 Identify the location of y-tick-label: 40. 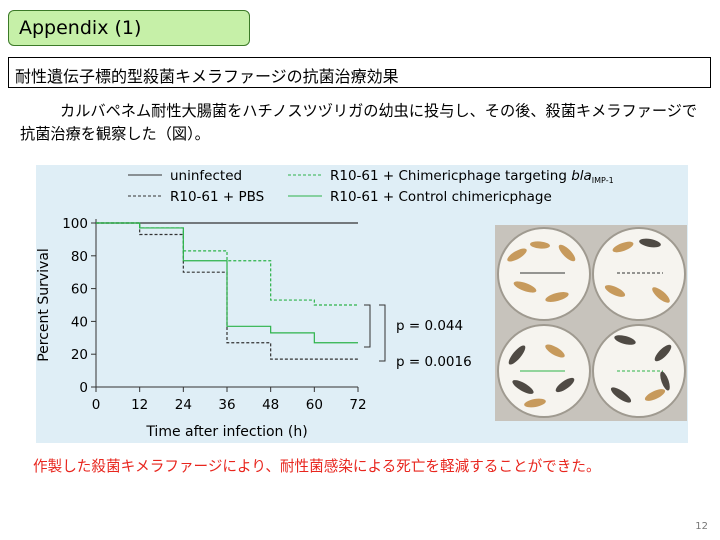
(79, 322).